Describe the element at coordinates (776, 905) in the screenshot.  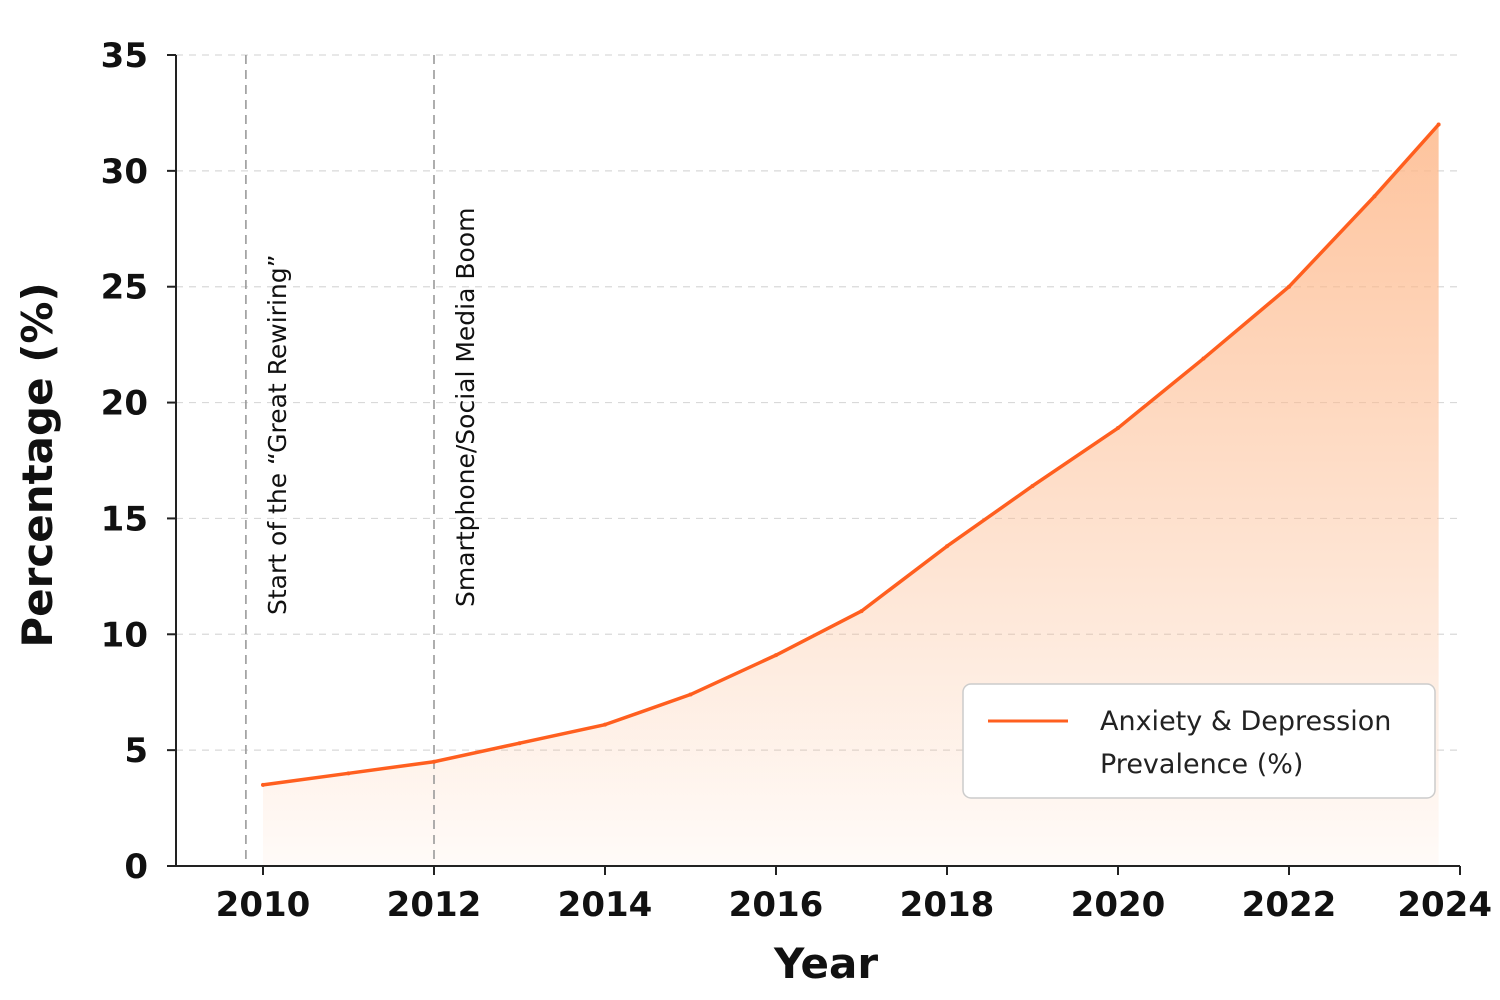
I see `x-tick-label: 2016` at that location.